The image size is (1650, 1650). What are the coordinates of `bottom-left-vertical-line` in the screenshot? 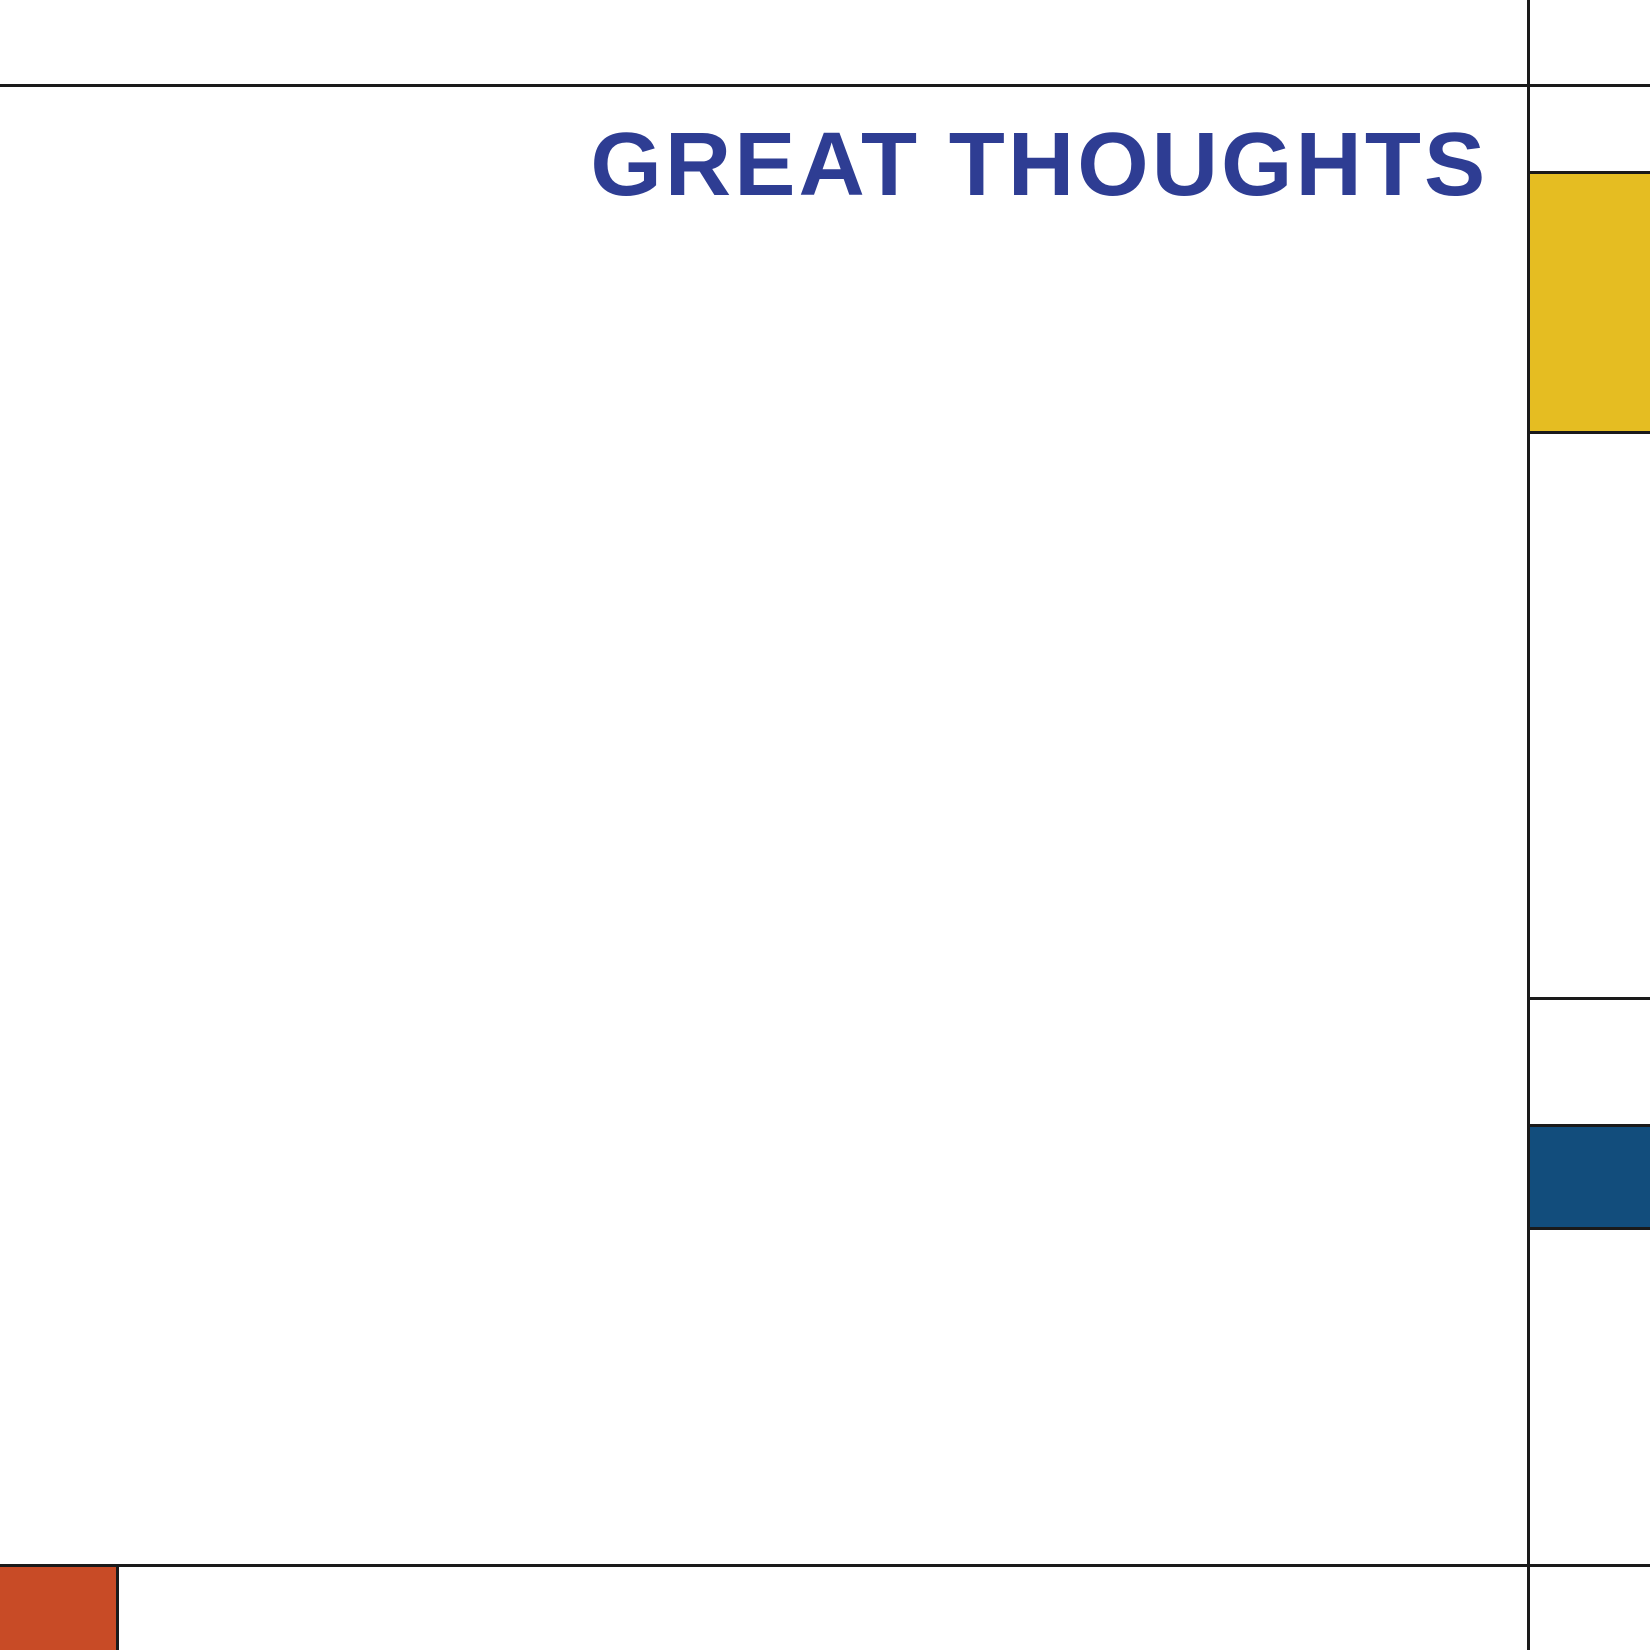 It's located at (117, 1607).